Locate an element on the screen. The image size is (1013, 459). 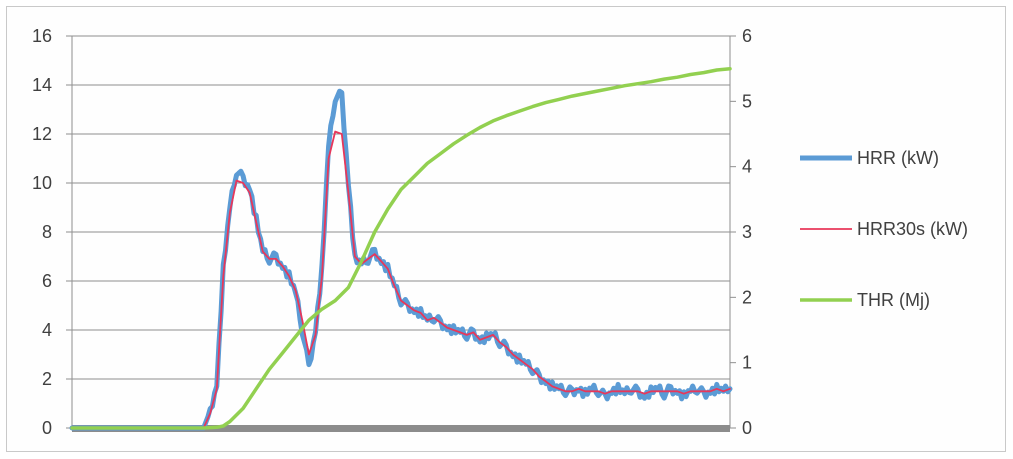
right-tick-label: 6 is located at coordinates (747, 36).